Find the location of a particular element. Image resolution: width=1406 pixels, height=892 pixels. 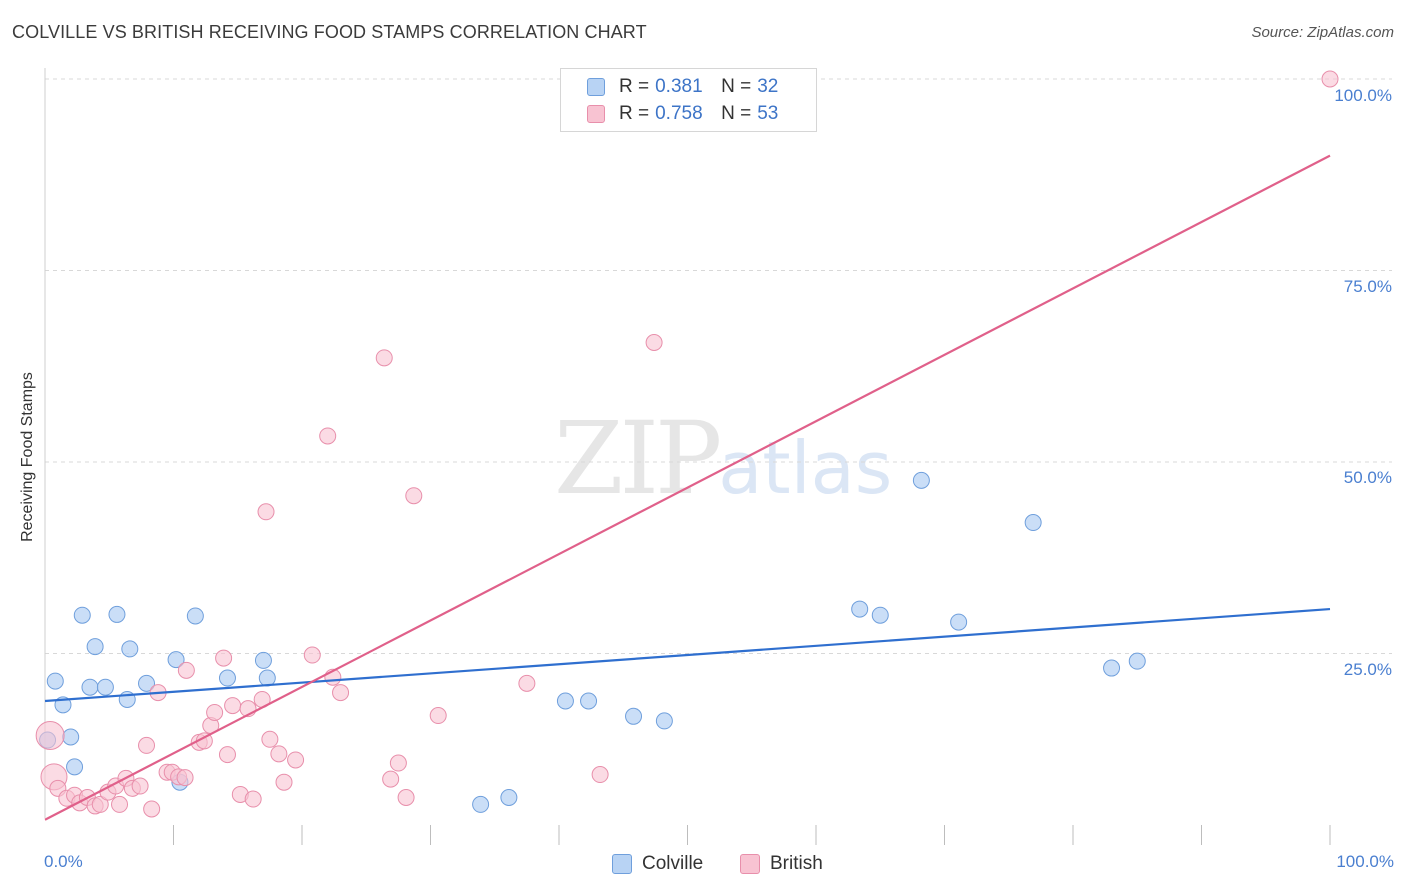

british-r-label: R = is located at coordinates (634, 113).